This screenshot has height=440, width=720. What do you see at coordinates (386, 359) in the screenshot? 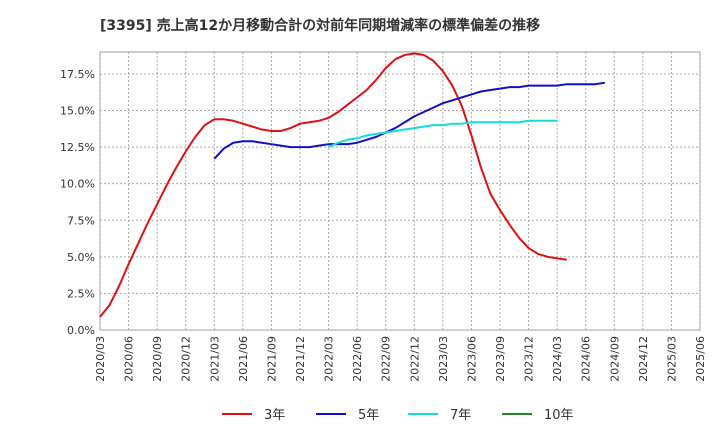
I see `x-tick-label: 2022/09` at bounding box center [386, 359].